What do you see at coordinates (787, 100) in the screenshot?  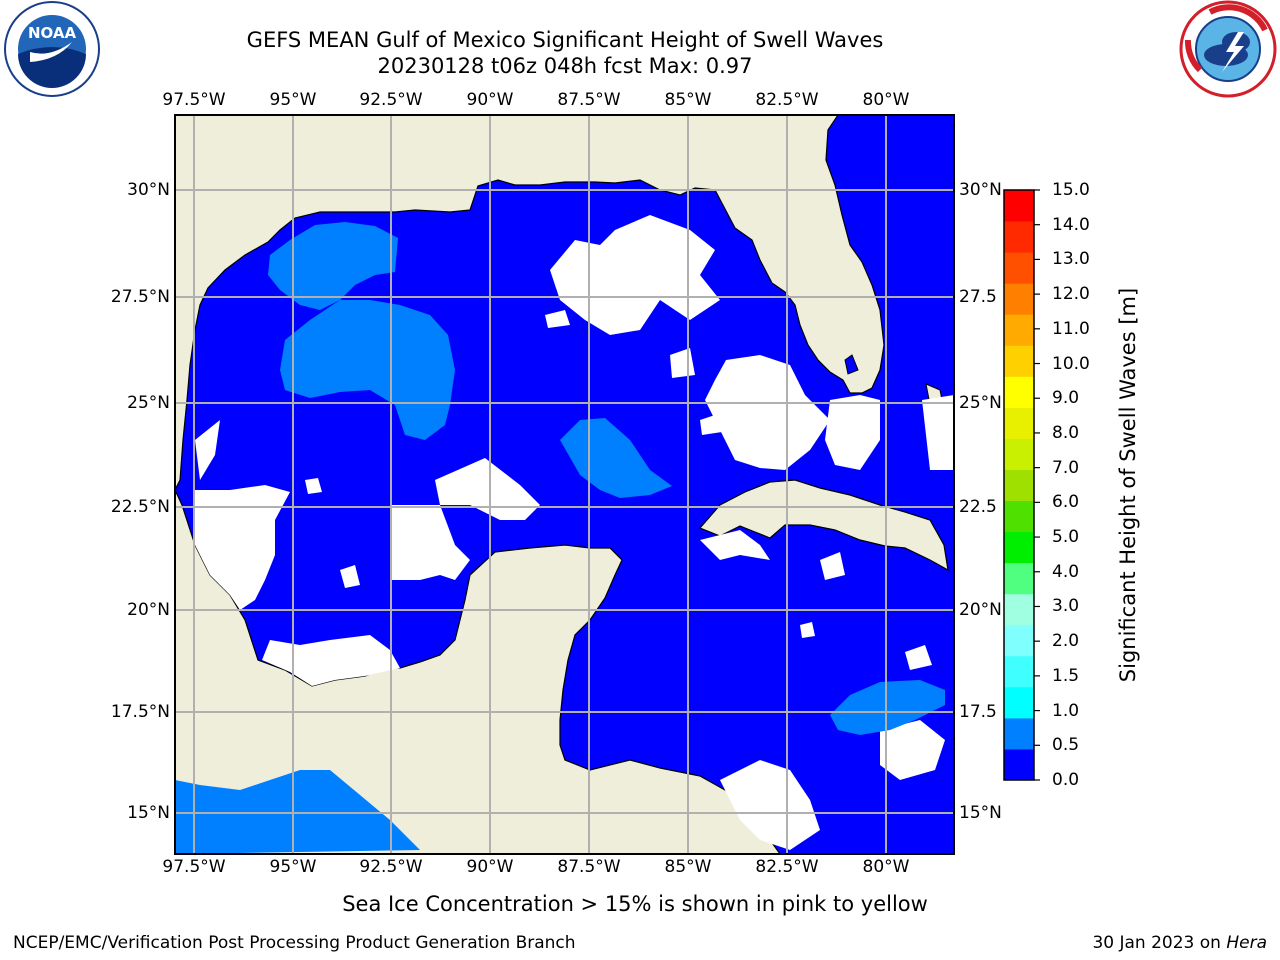 I see `lon-tick-top: 82.5°W` at bounding box center [787, 100].